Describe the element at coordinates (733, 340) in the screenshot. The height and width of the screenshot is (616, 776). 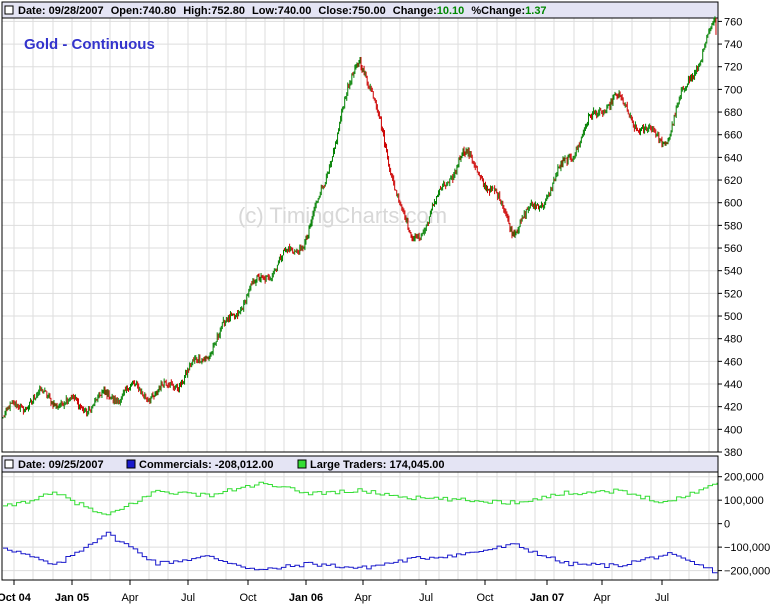
I see `price-y-tick-label: 480` at that location.